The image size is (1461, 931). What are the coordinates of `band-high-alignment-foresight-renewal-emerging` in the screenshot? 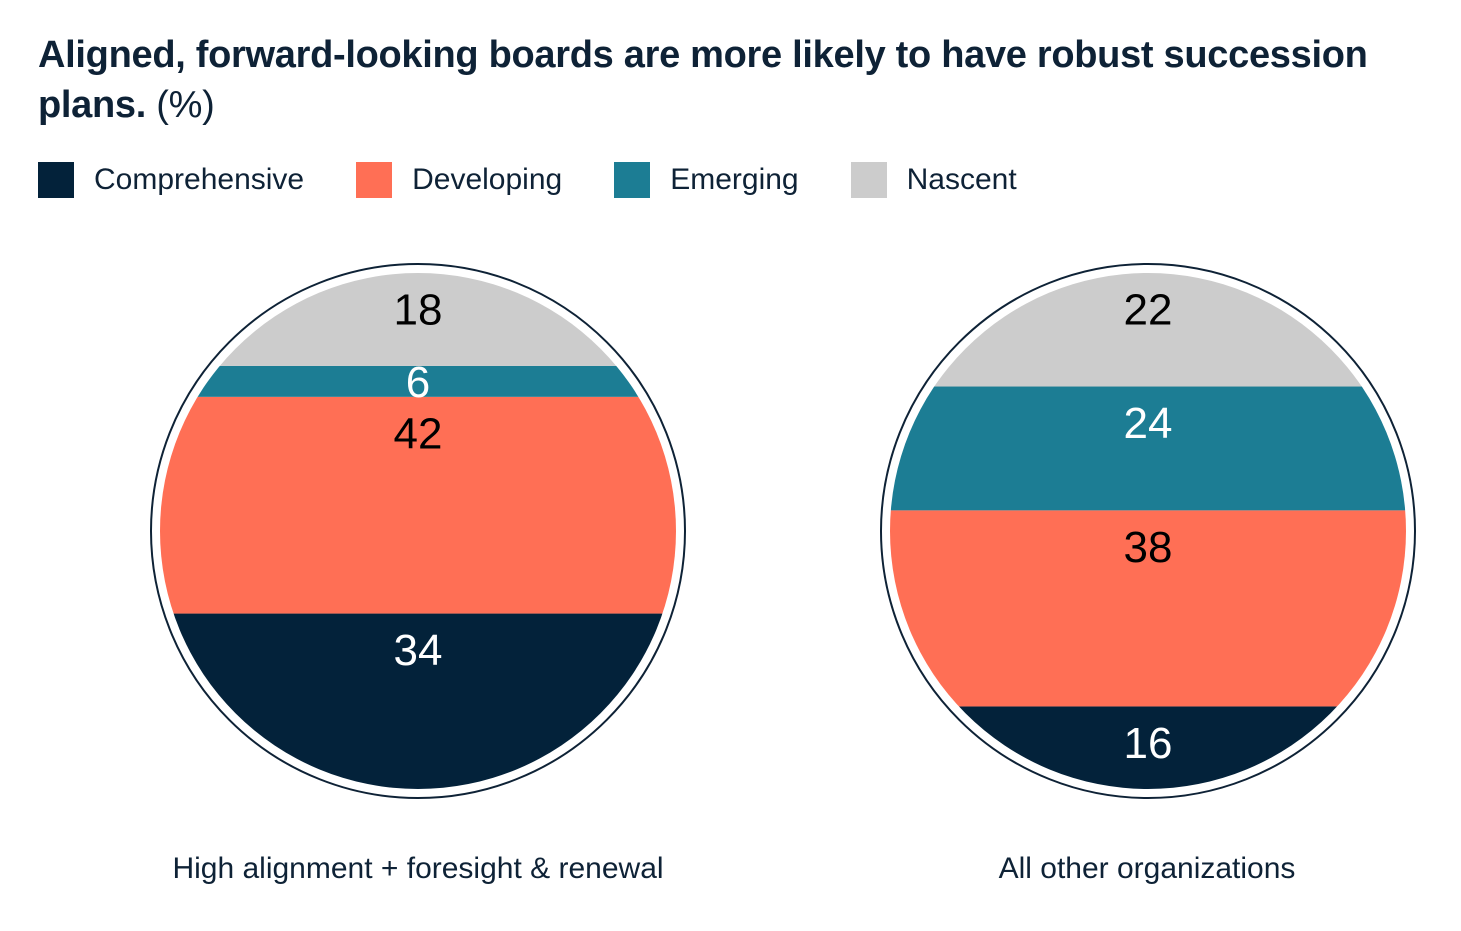 It's located at (418, 381).